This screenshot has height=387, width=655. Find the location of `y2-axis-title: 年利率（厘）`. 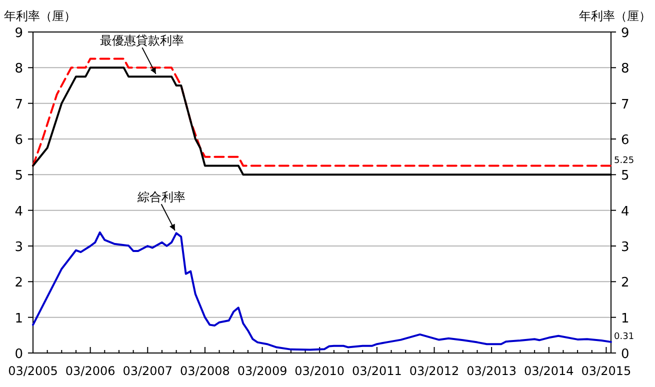

y2-axis-title: 年利率（厘） is located at coordinates (615, 16).